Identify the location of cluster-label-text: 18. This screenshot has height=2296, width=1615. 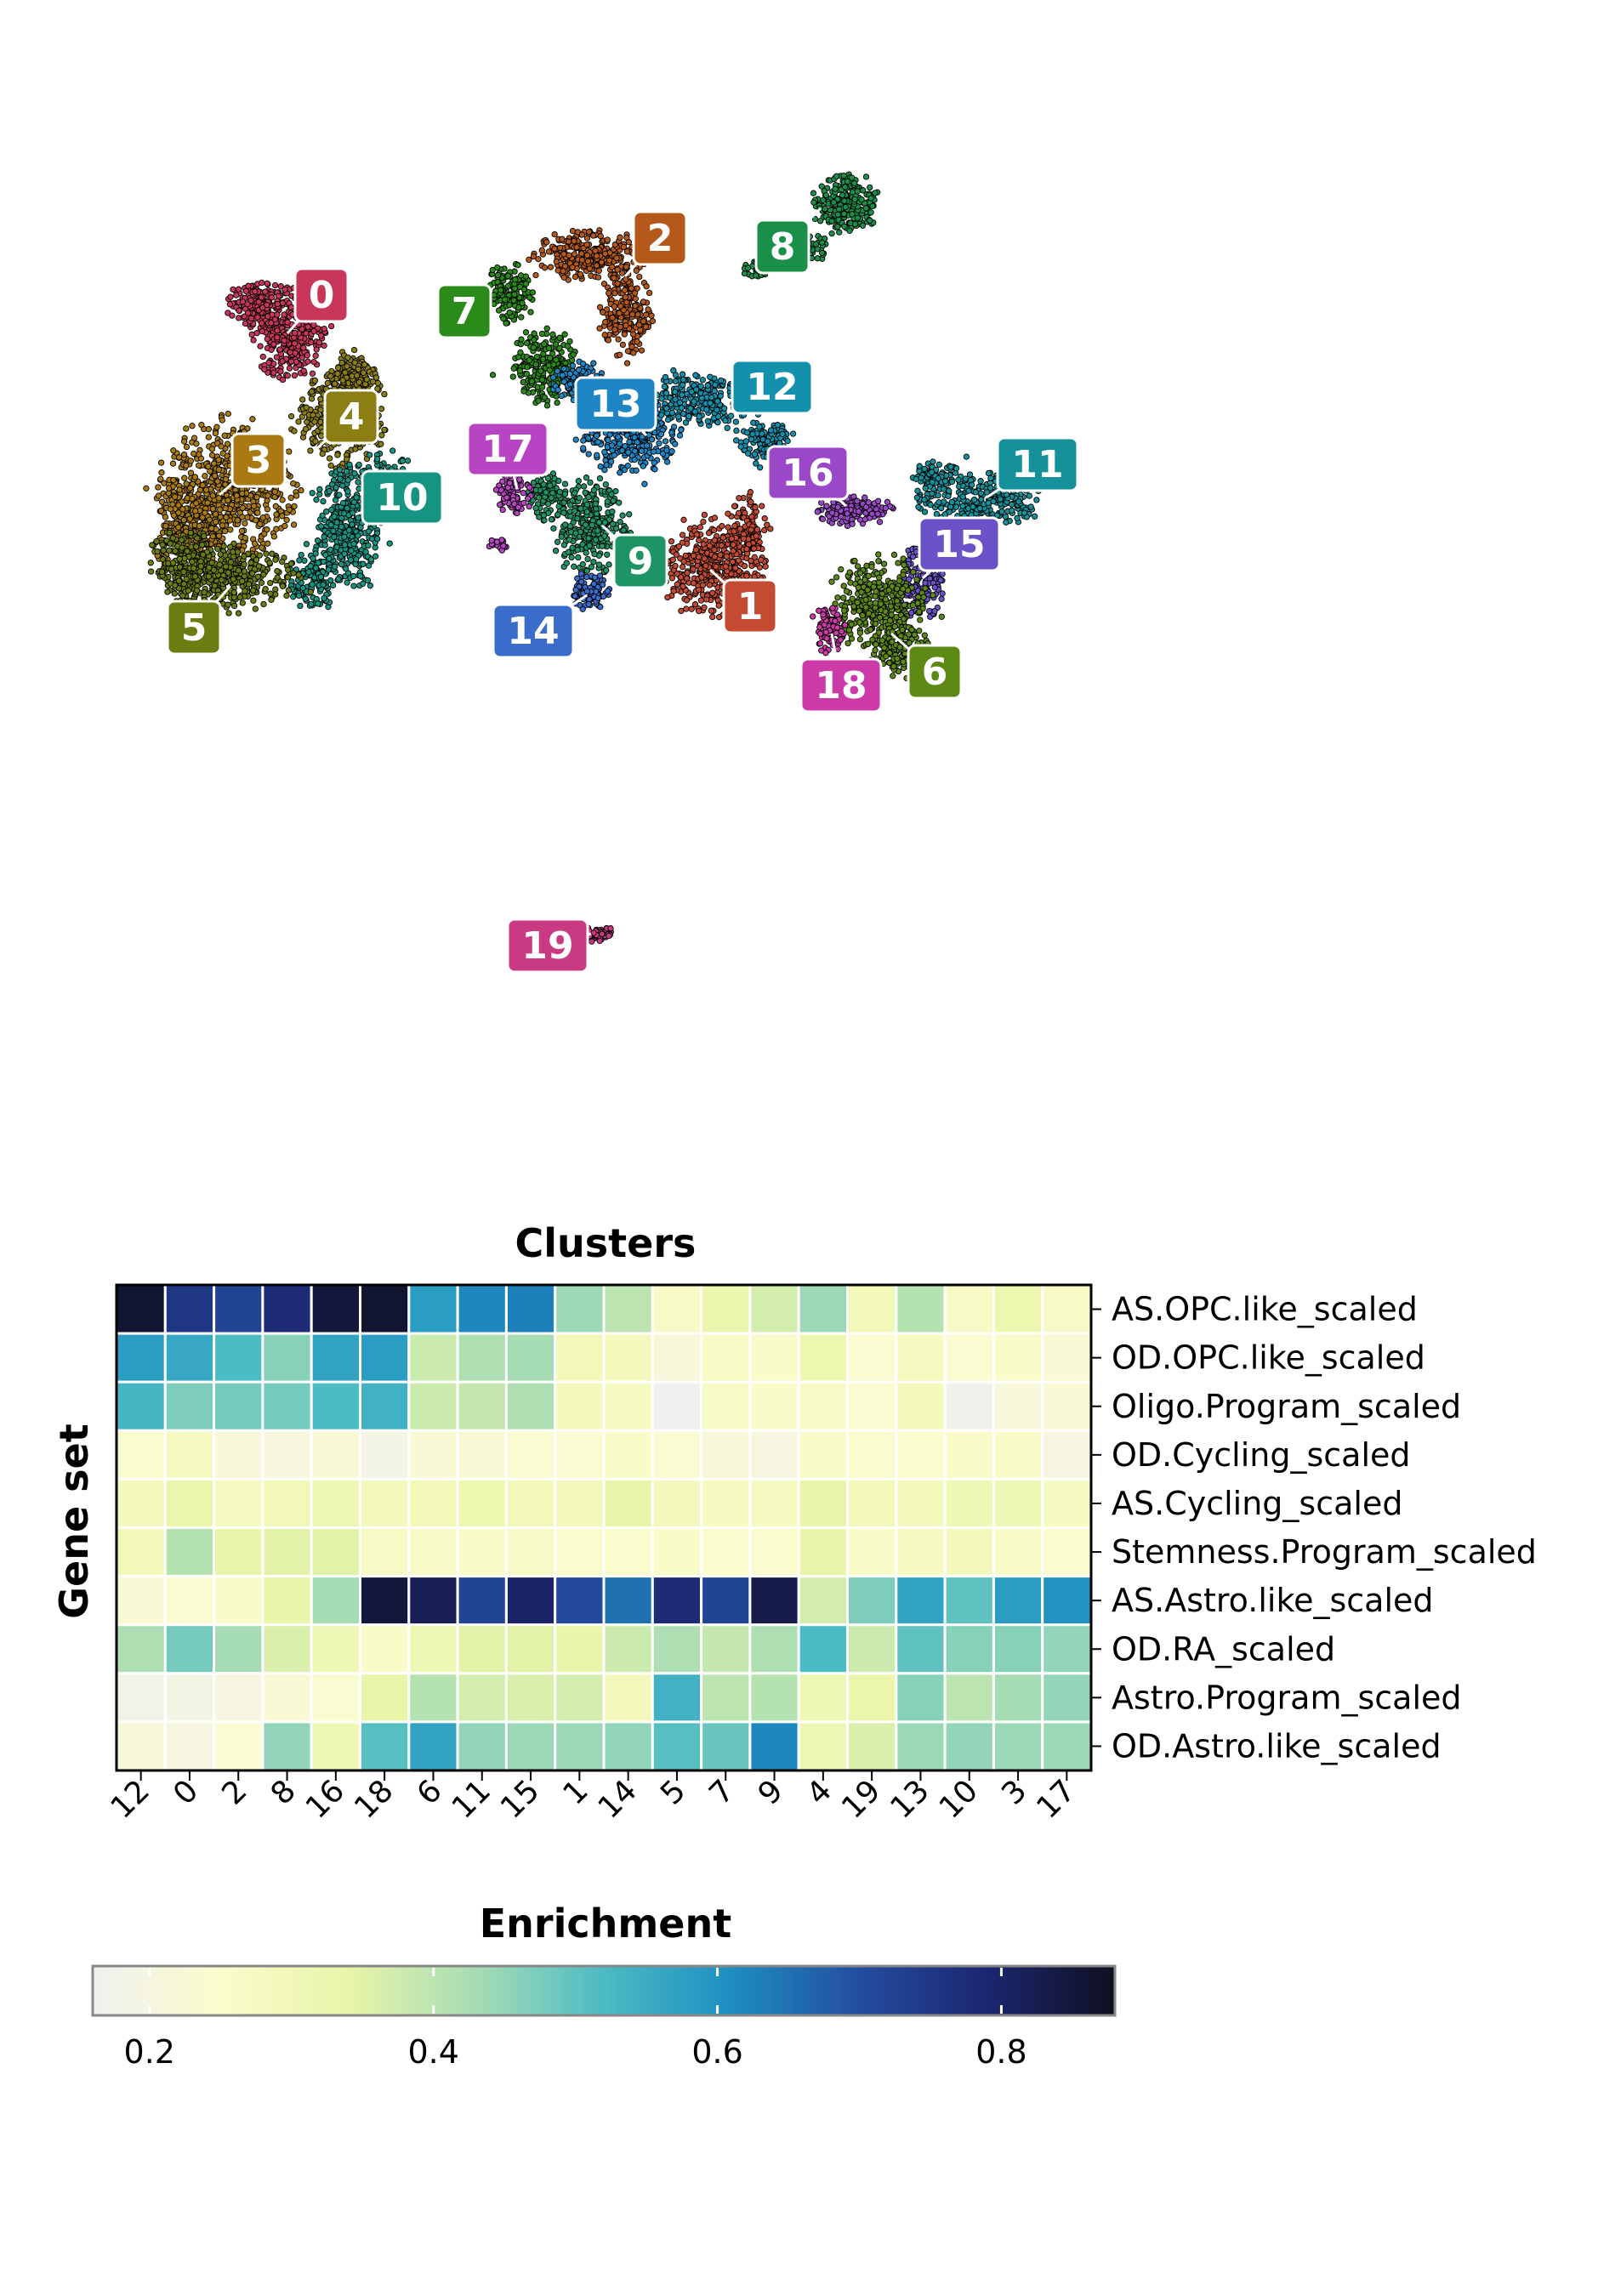
(841, 686).